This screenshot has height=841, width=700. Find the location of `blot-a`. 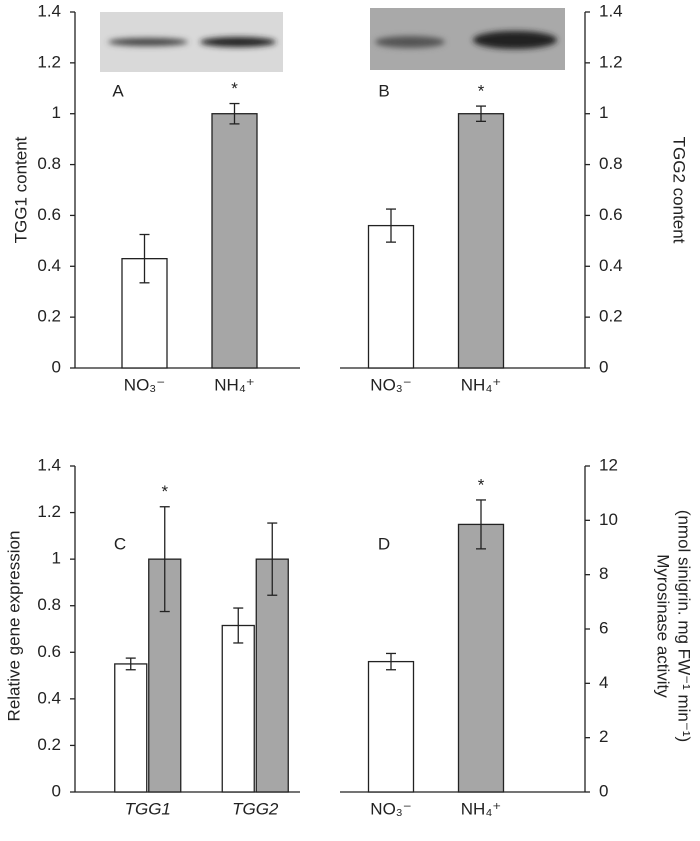

blot-a is located at coordinates (191, 42).